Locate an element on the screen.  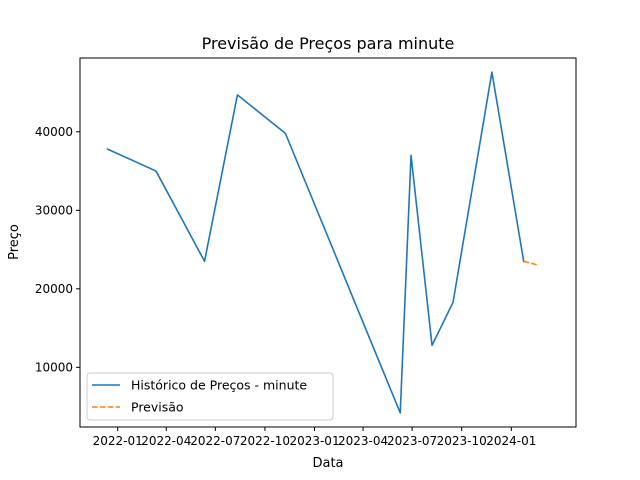
x-tick-label: 2023-07 is located at coordinates (412, 441).